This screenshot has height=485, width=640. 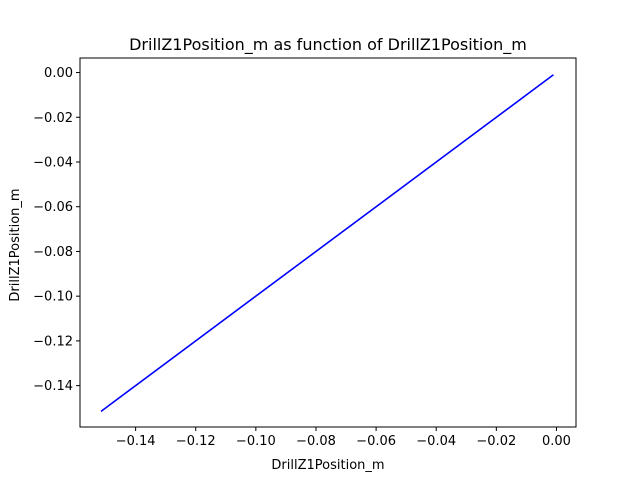 What do you see at coordinates (136, 441) in the screenshot?
I see `x-tick-label: −0.14` at bounding box center [136, 441].